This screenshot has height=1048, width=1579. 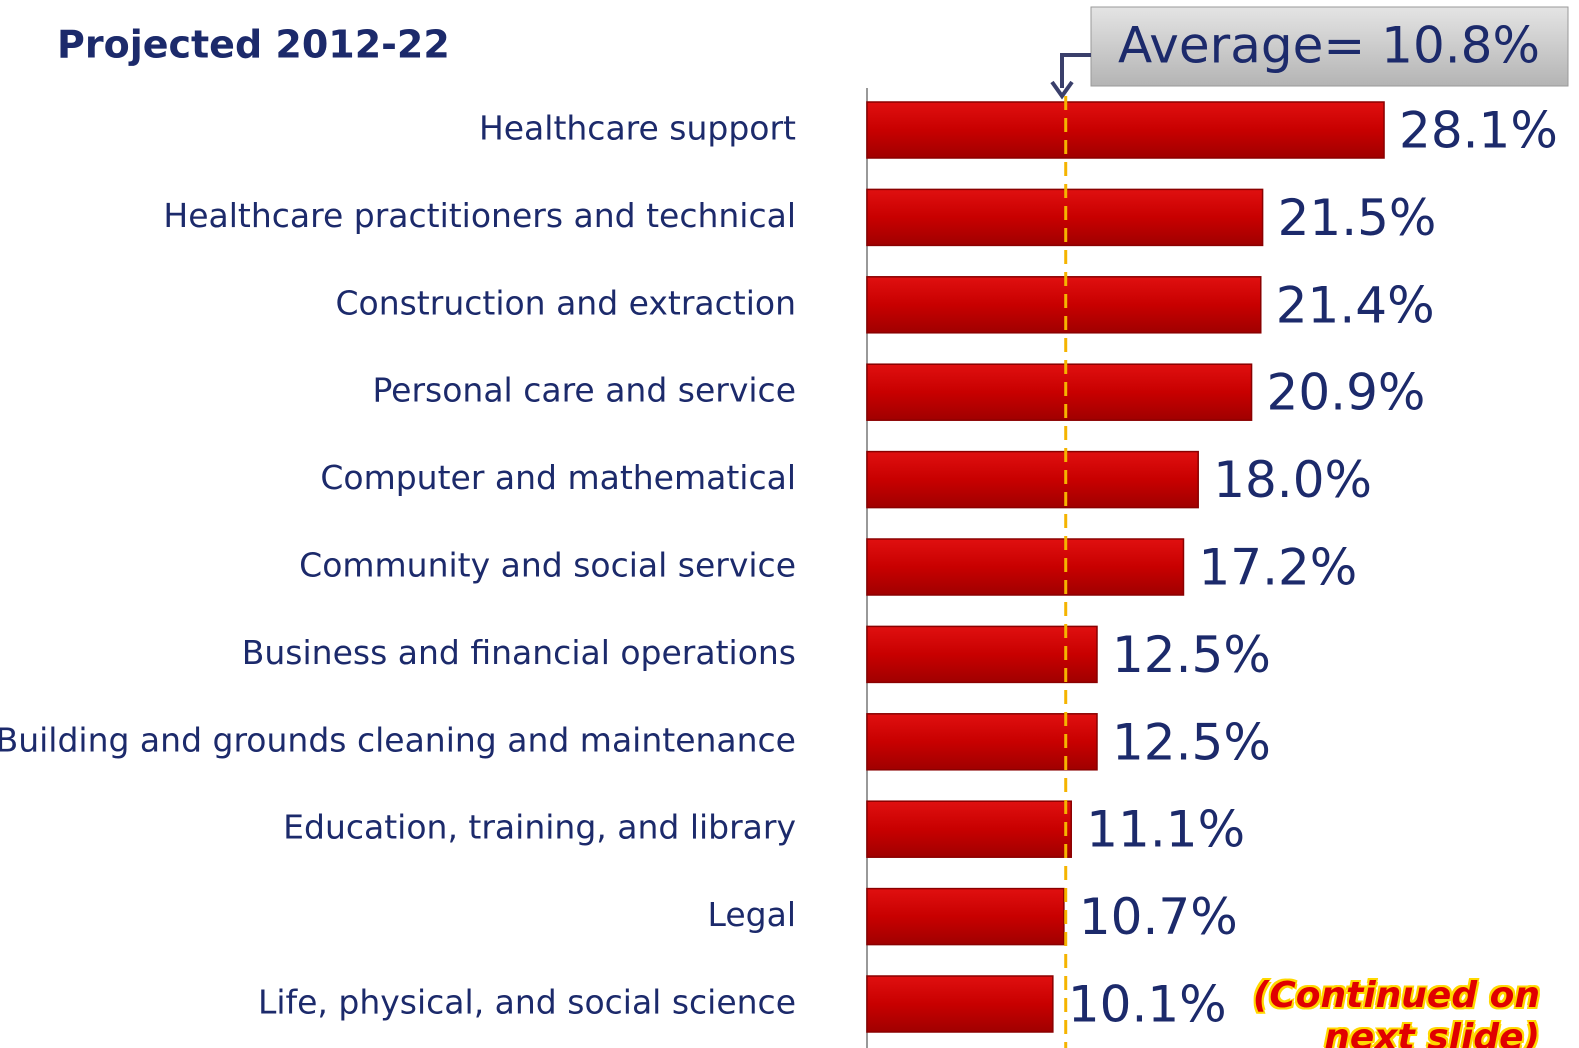 What do you see at coordinates (565, 302) in the screenshot?
I see `category-label: Construction and extraction` at bounding box center [565, 302].